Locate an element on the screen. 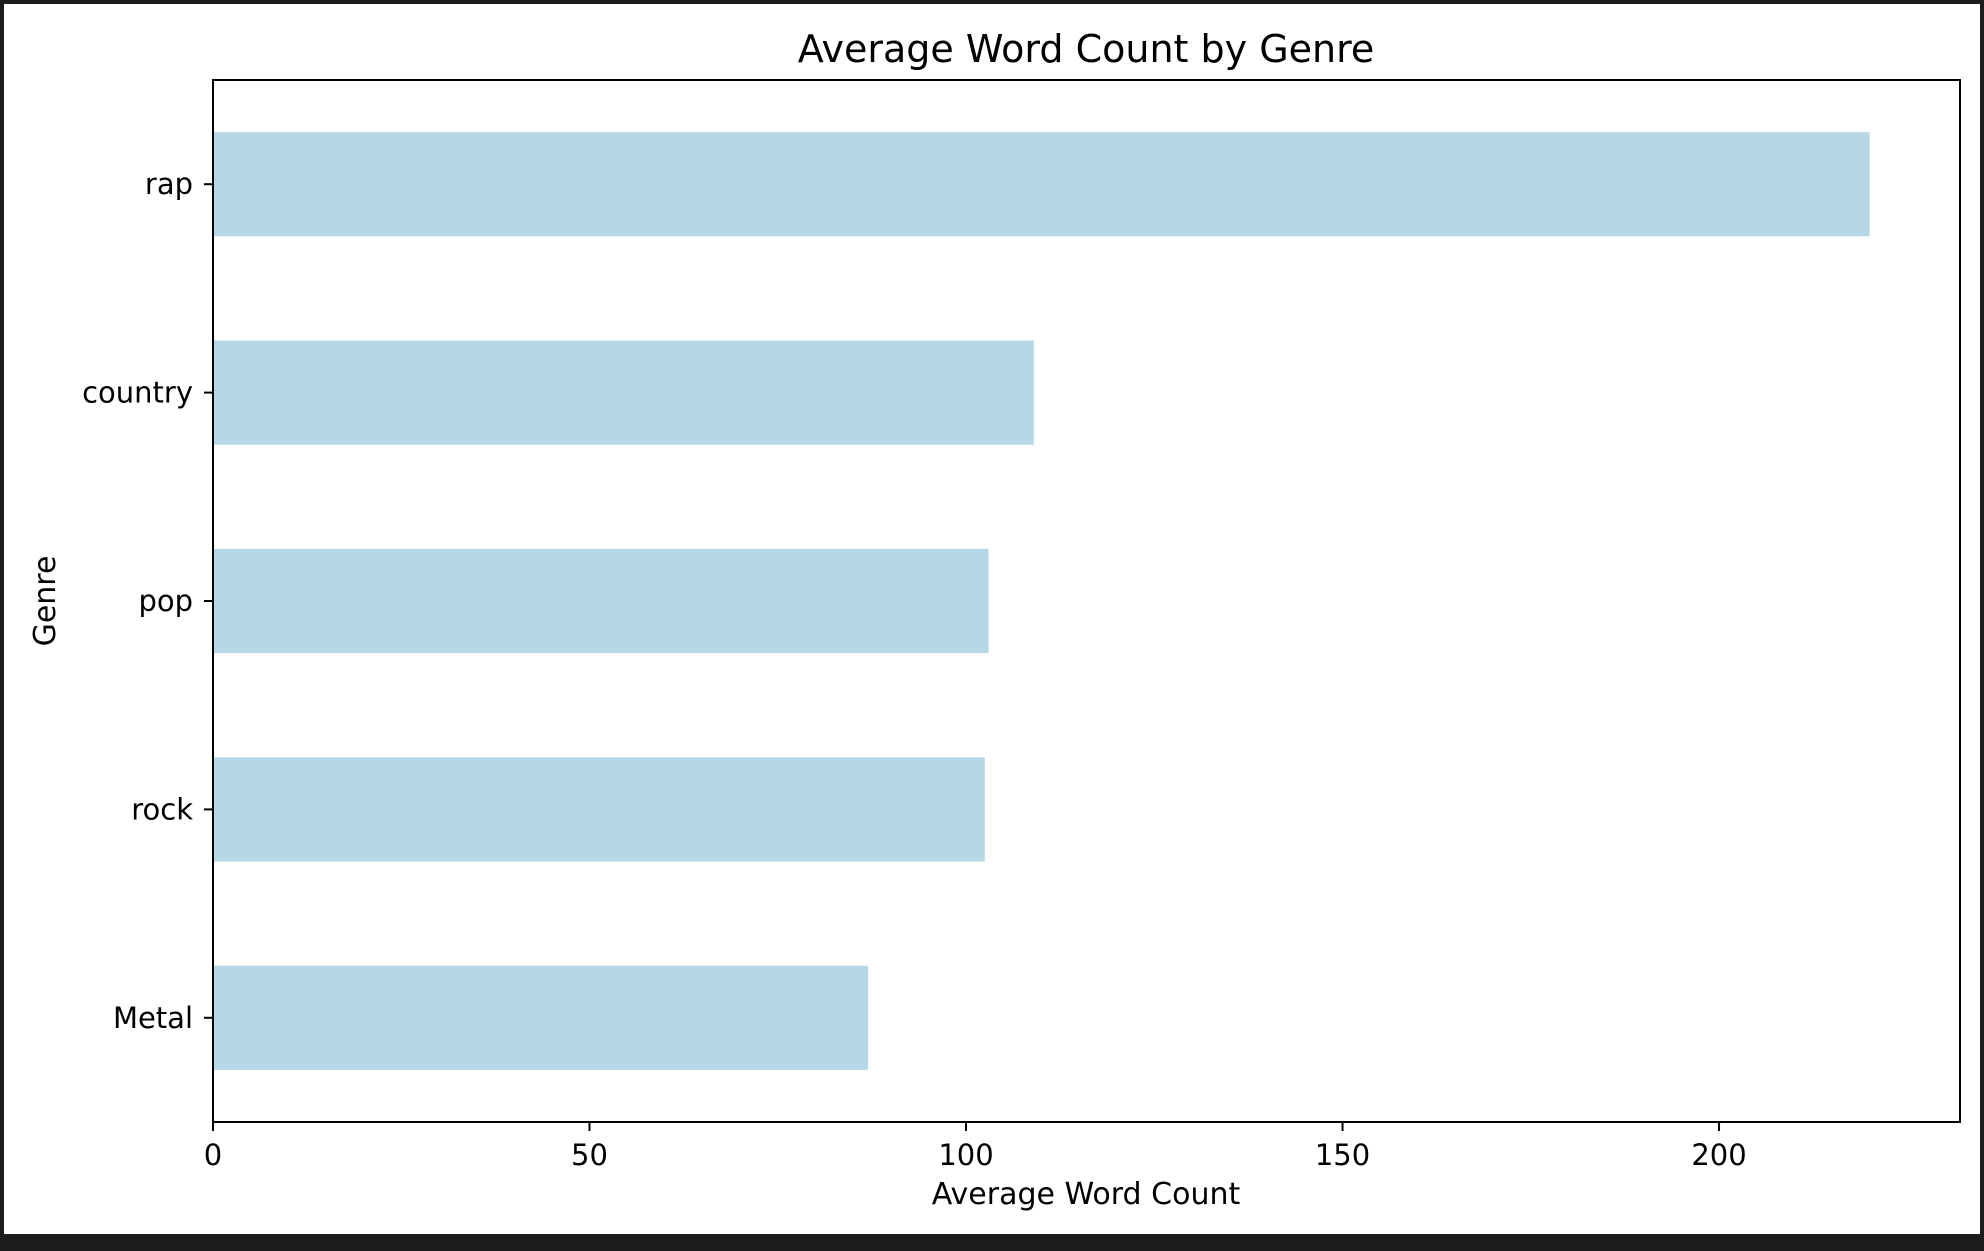 Image resolution: width=1984 pixels, height=1251 pixels. y-tick-label: rap is located at coordinates (169, 184).